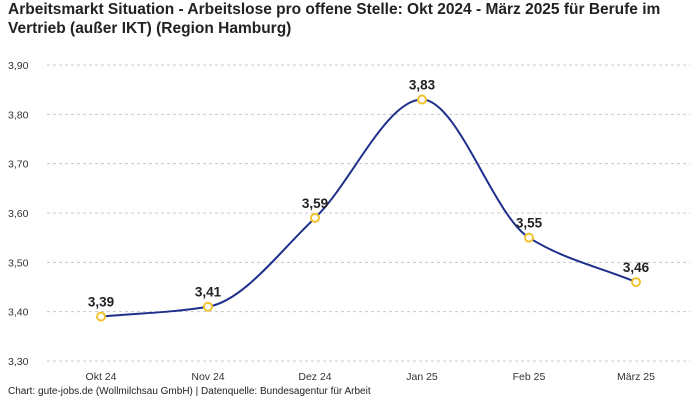 This screenshot has width=700, height=400. What do you see at coordinates (18, 165) in the screenshot?
I see `y-tick-label: 3,70` at bounding box center [18, 165].